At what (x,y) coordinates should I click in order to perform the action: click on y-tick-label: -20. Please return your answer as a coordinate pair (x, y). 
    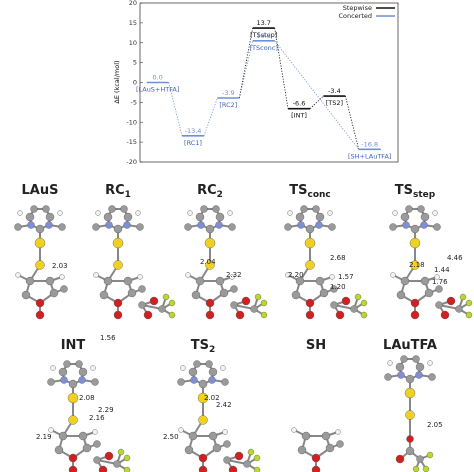
    Looking at the image, I should click on (131, 162).